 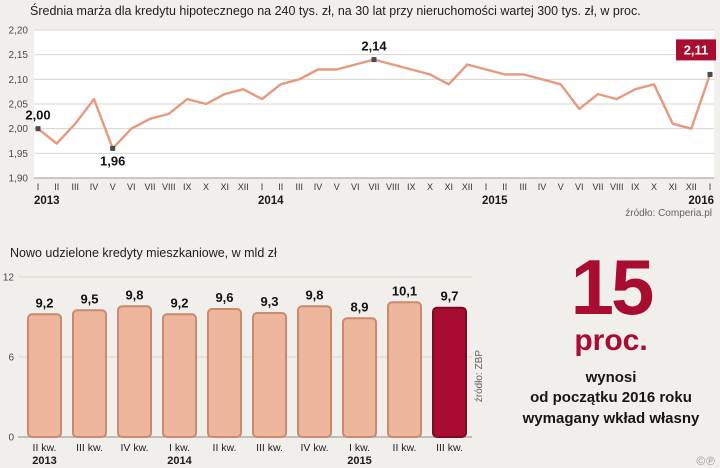 I want to click on annotation-label: 2,00, so click(x=37, y=115).